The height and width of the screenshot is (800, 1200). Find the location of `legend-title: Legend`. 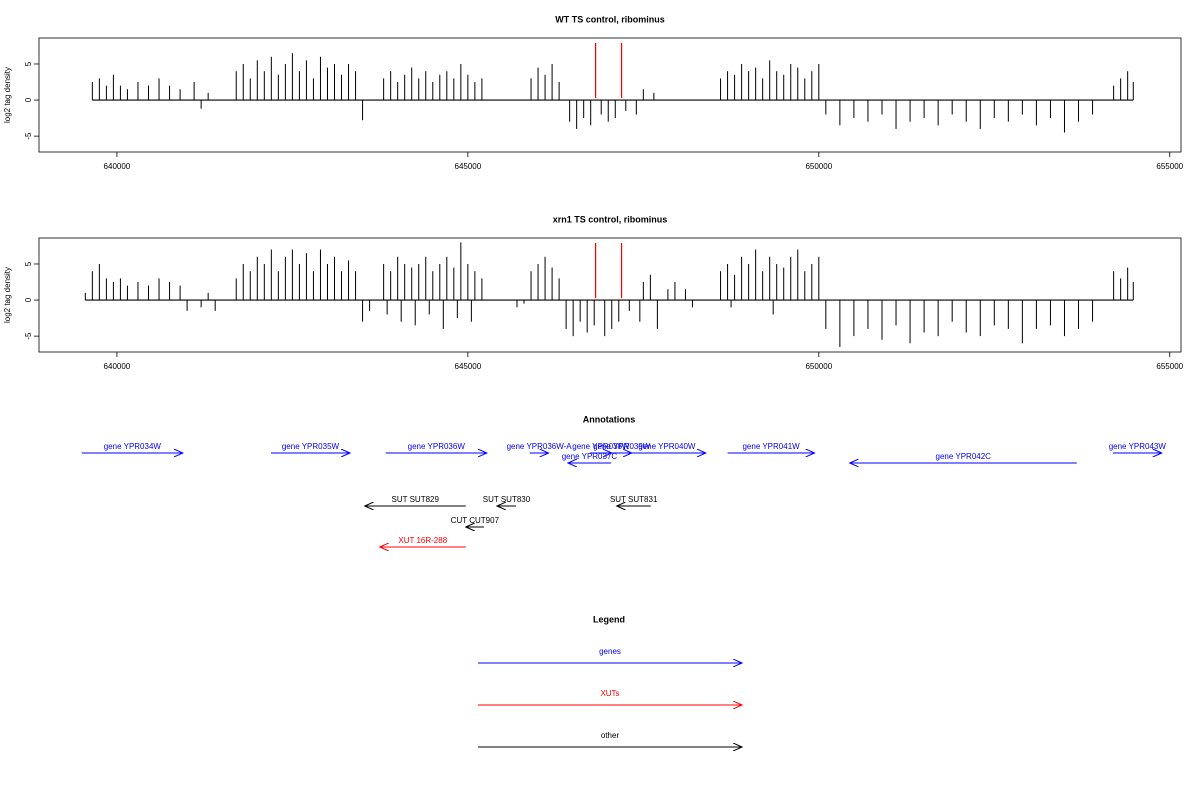

legend-title: Legend is located at coordinates (609, 619).